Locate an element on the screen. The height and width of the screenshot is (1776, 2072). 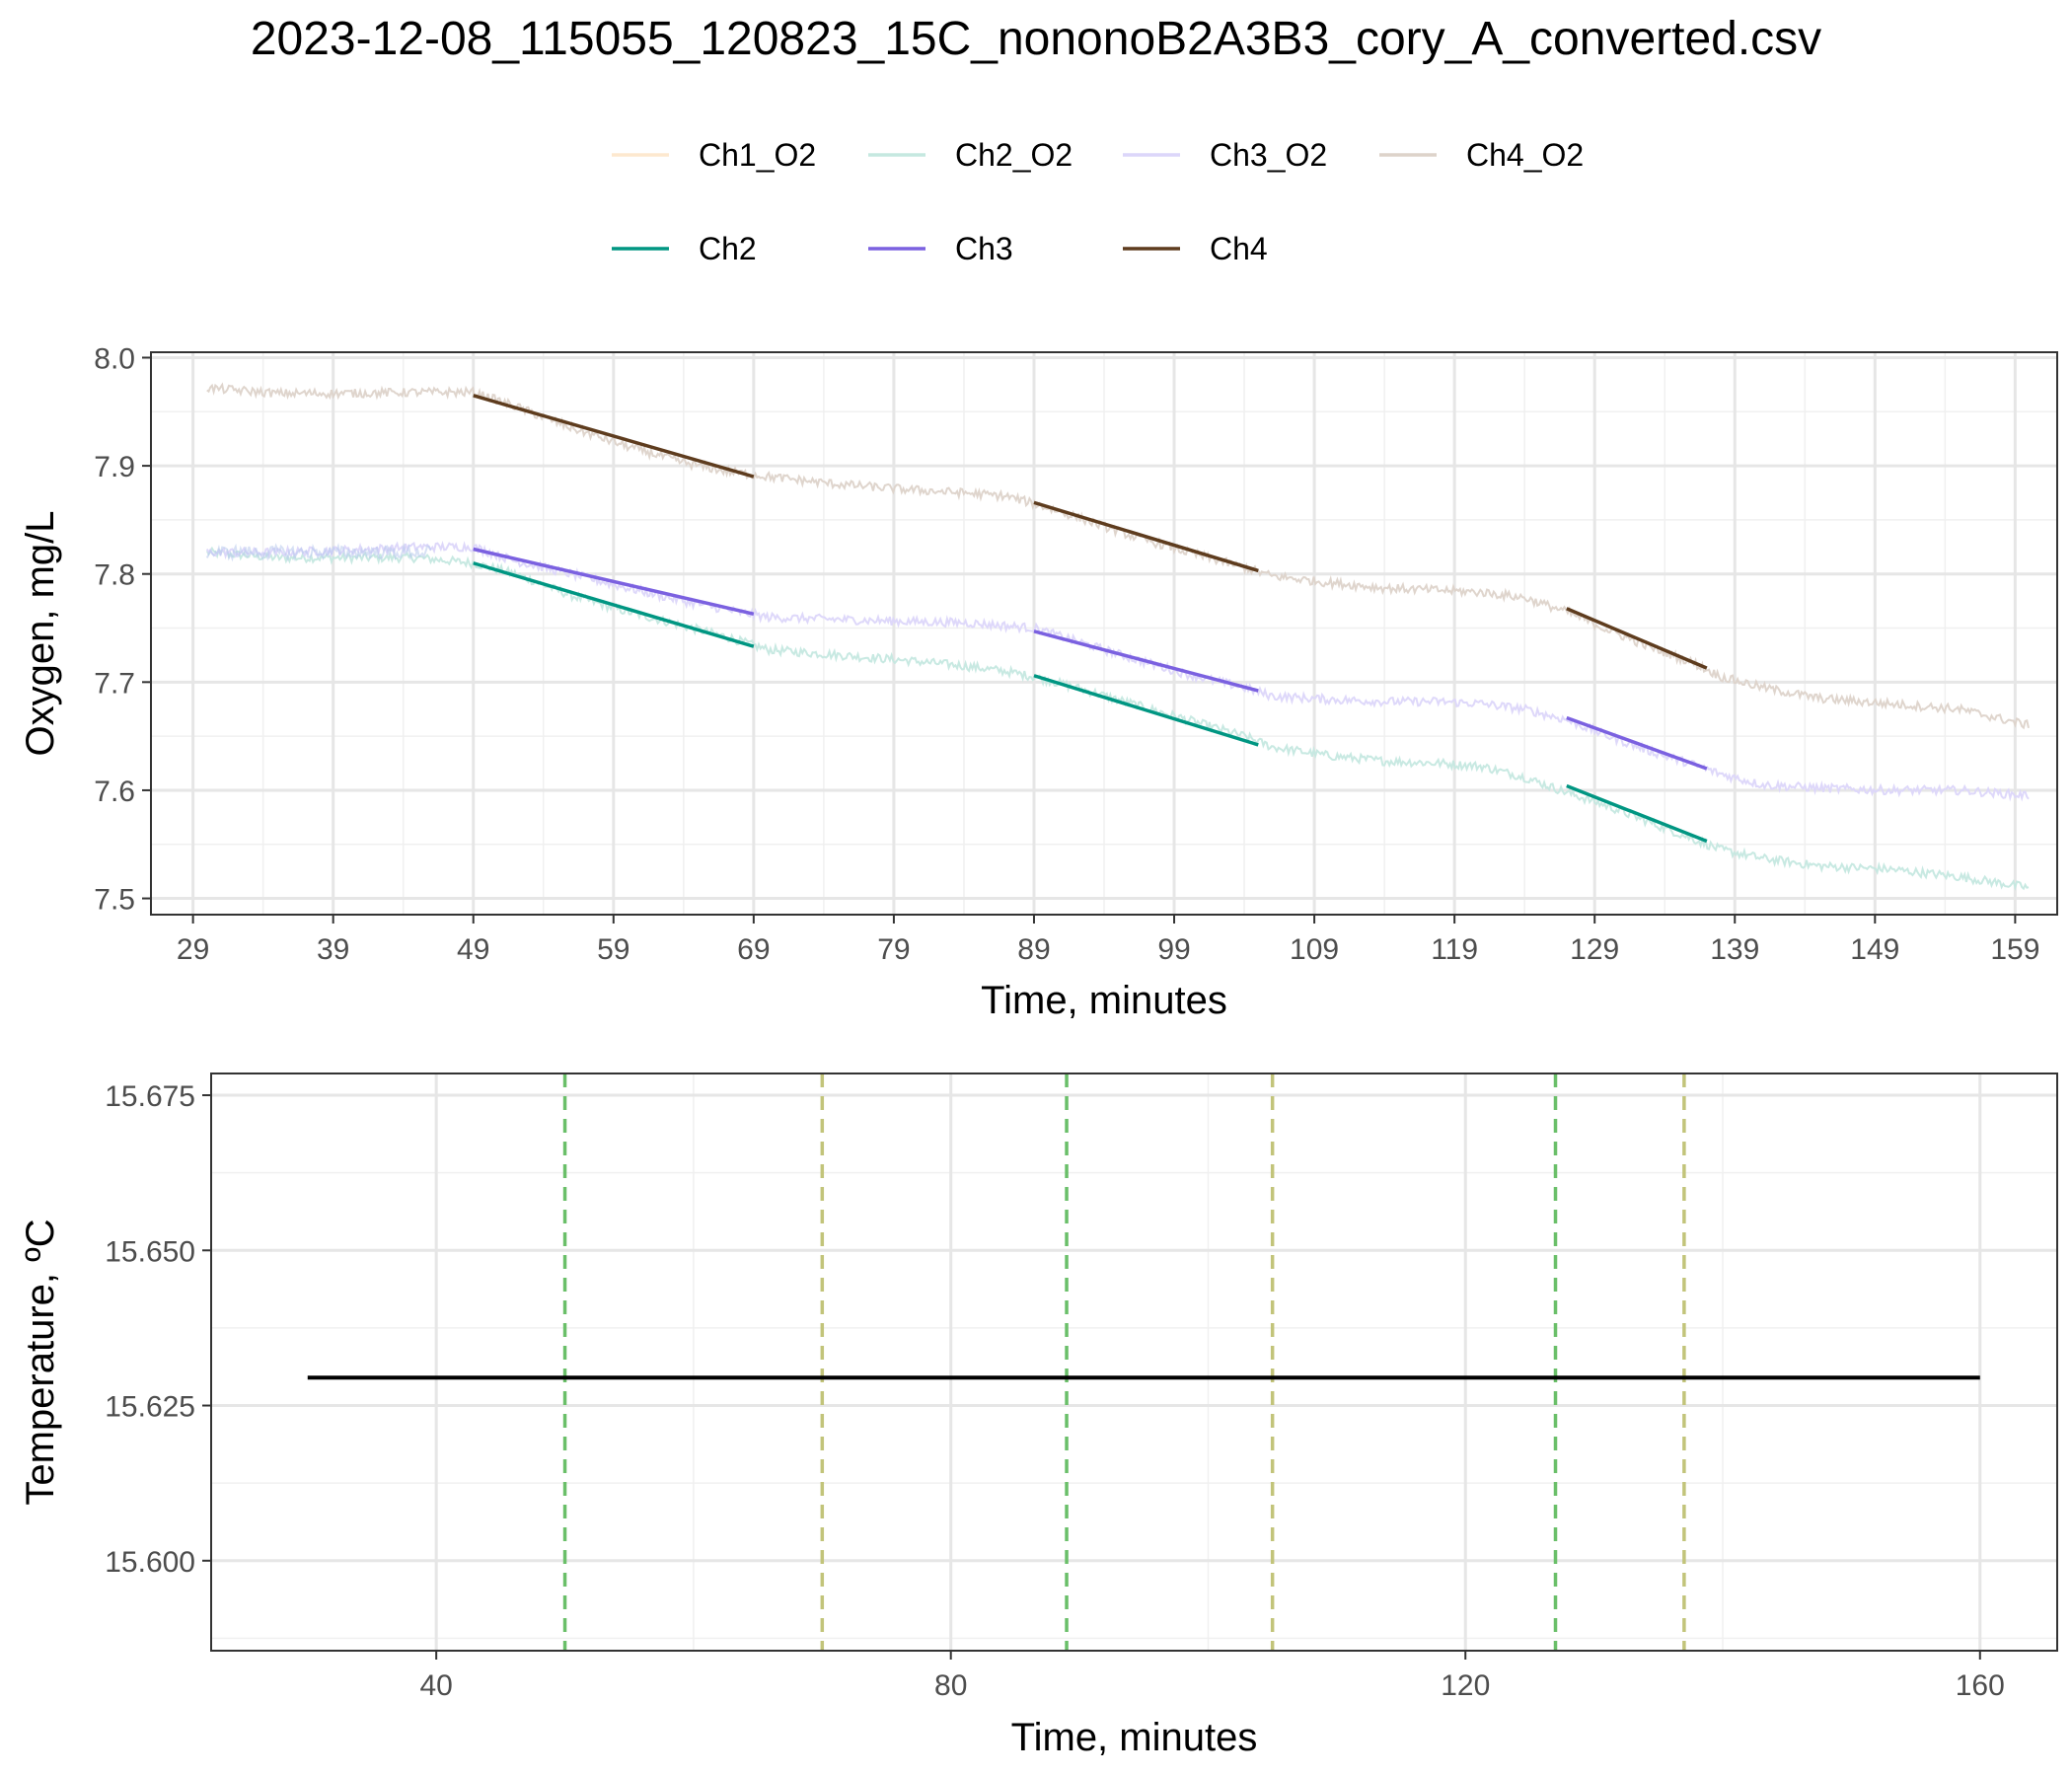
legend-label-ch4: Ch4 is located at coordinates (1239, 249).